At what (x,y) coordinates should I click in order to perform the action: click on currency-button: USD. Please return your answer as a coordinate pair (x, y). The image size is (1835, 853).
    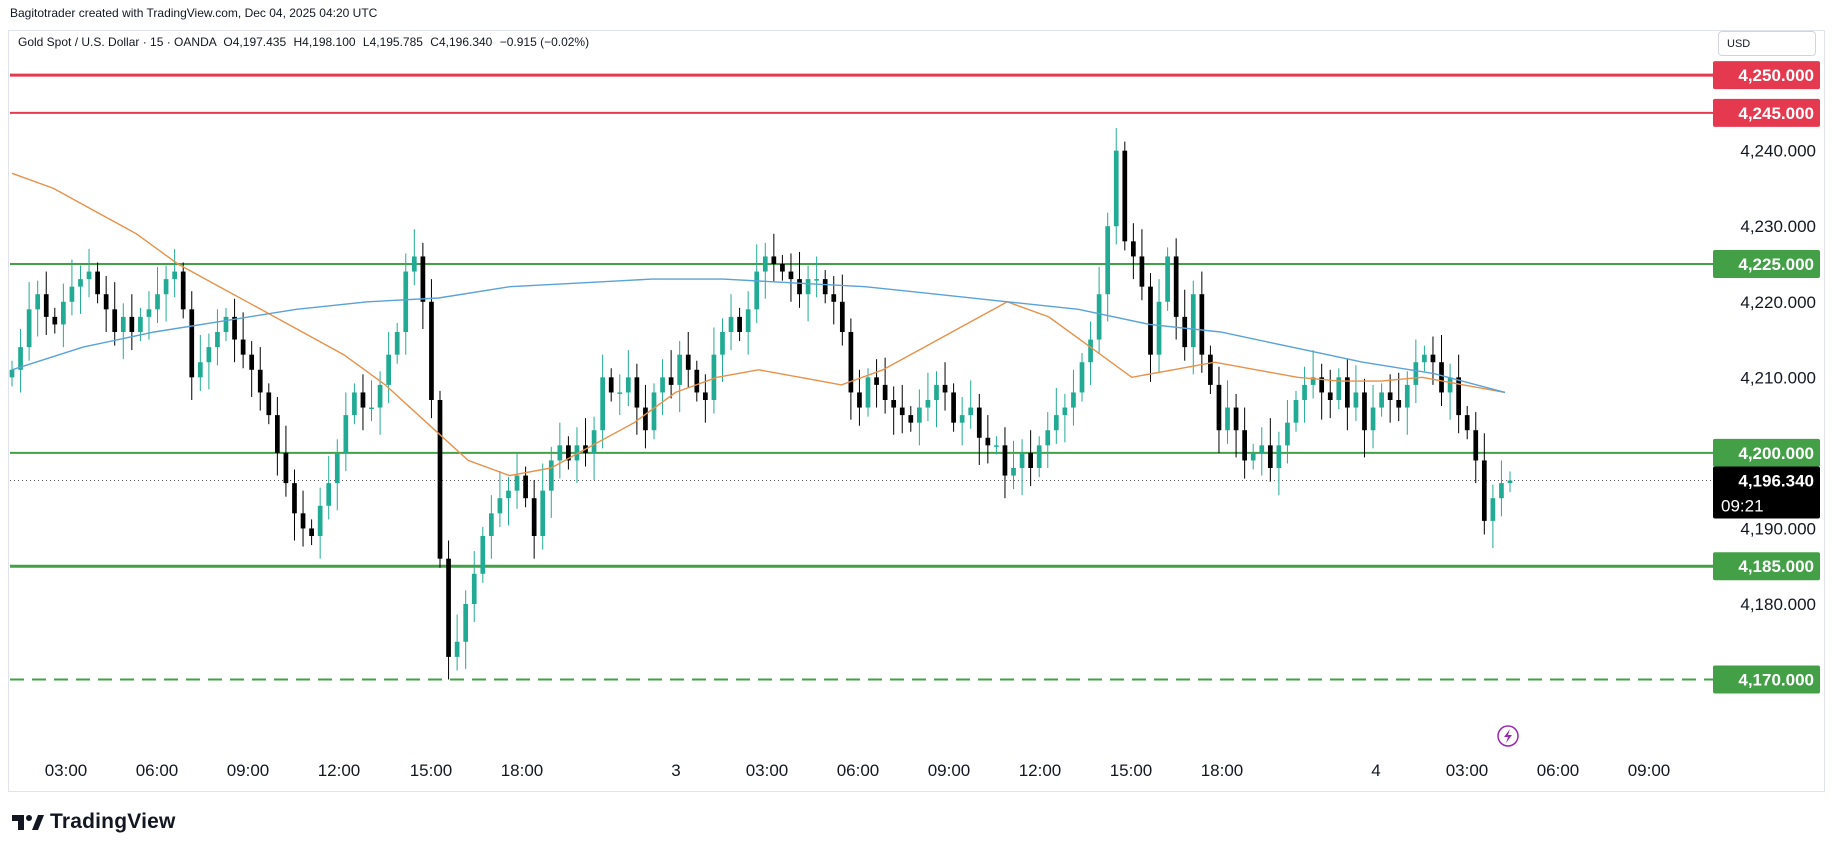
    Looking at the image, I should click on (1767, 43).